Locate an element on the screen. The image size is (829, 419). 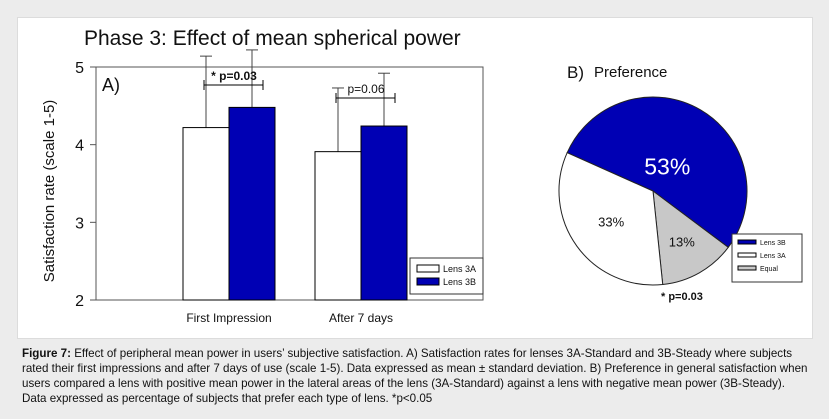
legend-label-lens-3a: Lens 3A is located at coordinates (459, 269).